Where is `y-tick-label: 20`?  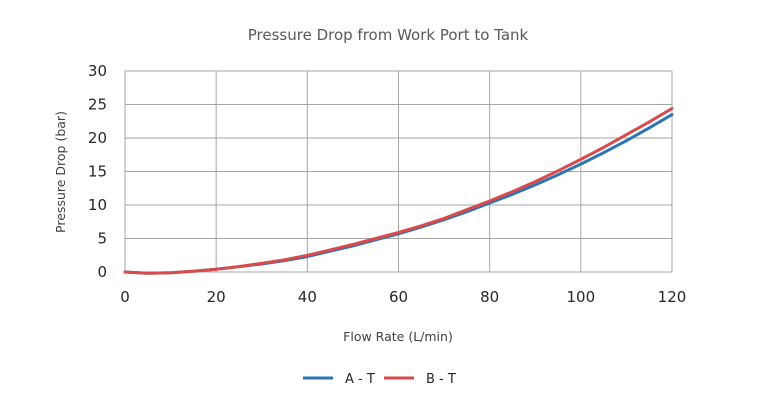 y-tick-label: 20 is located at coordinates (97, 138).